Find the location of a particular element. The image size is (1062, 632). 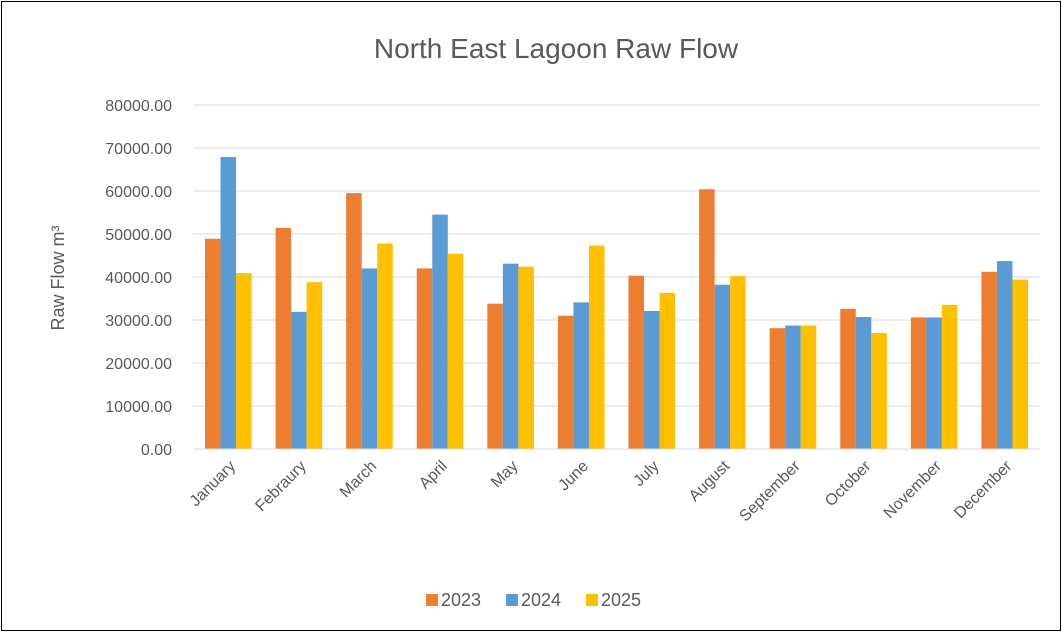

y-tick-label: 0.00 is located at coordinates (156, 450).